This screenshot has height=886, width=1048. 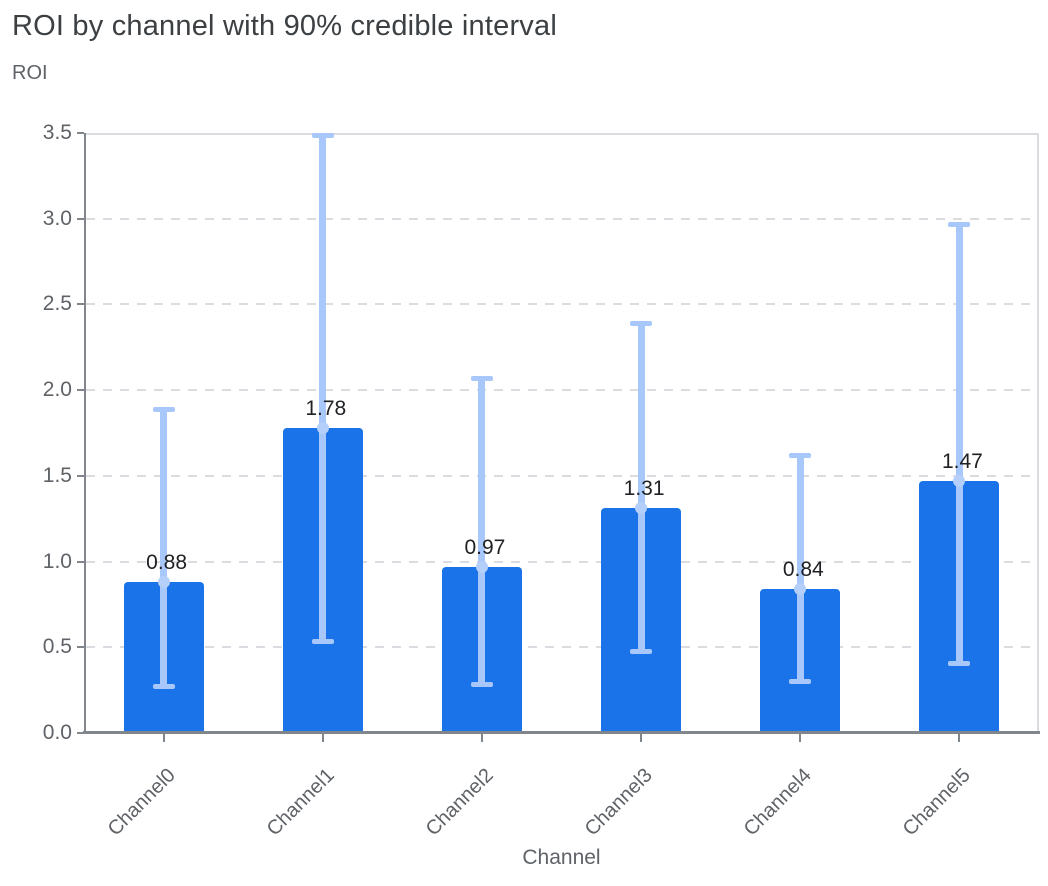 I want to click on y-tick-label: 0.5, so click(x=57, y=647).